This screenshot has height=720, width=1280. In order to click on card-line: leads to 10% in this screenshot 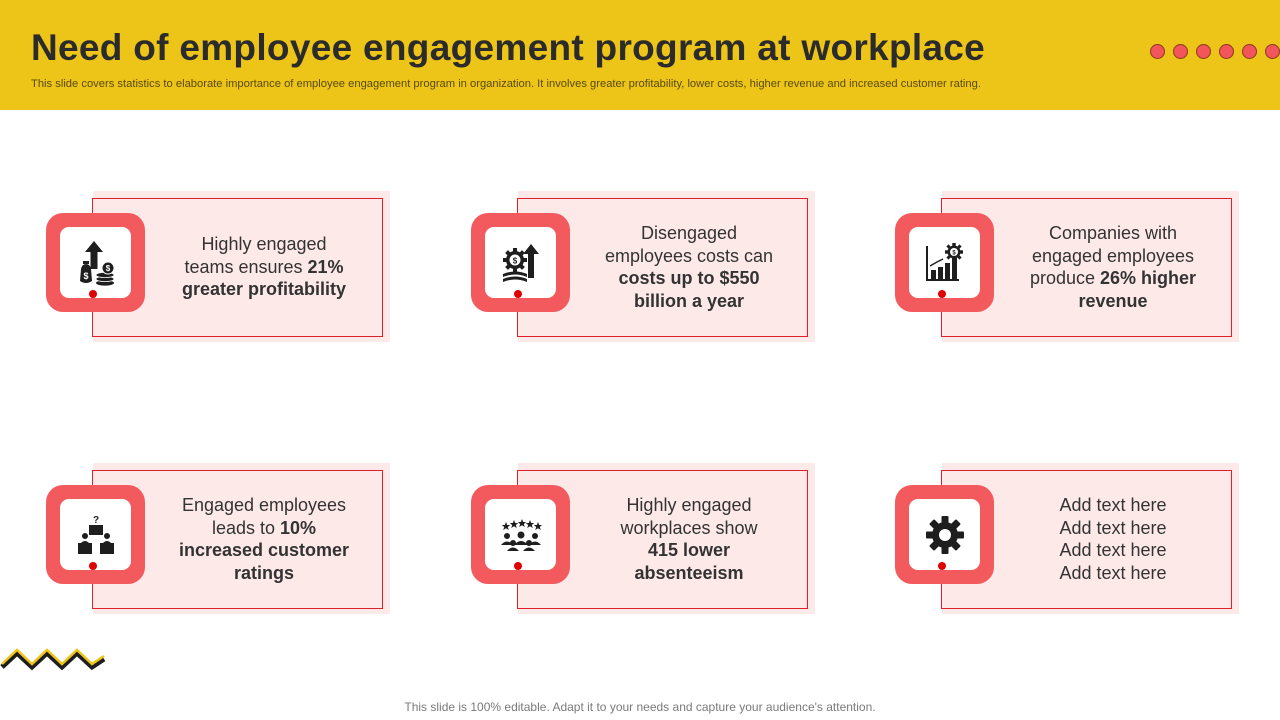, I will do `click(264, 527)`.